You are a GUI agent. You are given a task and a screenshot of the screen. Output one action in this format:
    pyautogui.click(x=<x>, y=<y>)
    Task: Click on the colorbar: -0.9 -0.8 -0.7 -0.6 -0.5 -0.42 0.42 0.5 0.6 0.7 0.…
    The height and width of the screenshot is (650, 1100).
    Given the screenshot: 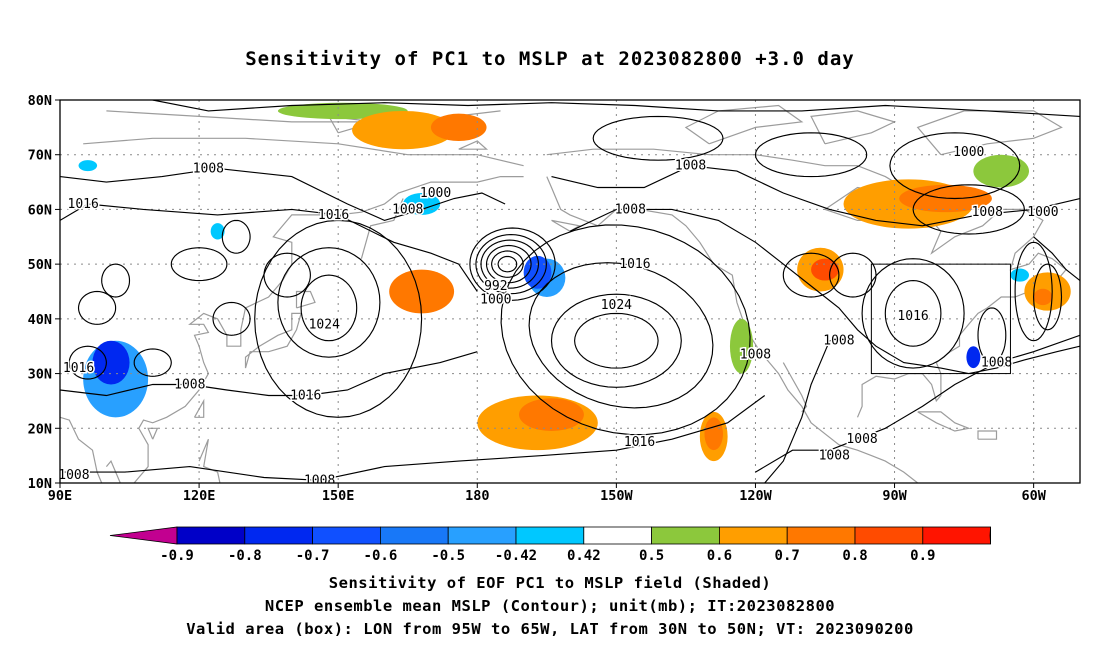 What is the action you would take?
    pyautogui.click(x=550, y=545)
    